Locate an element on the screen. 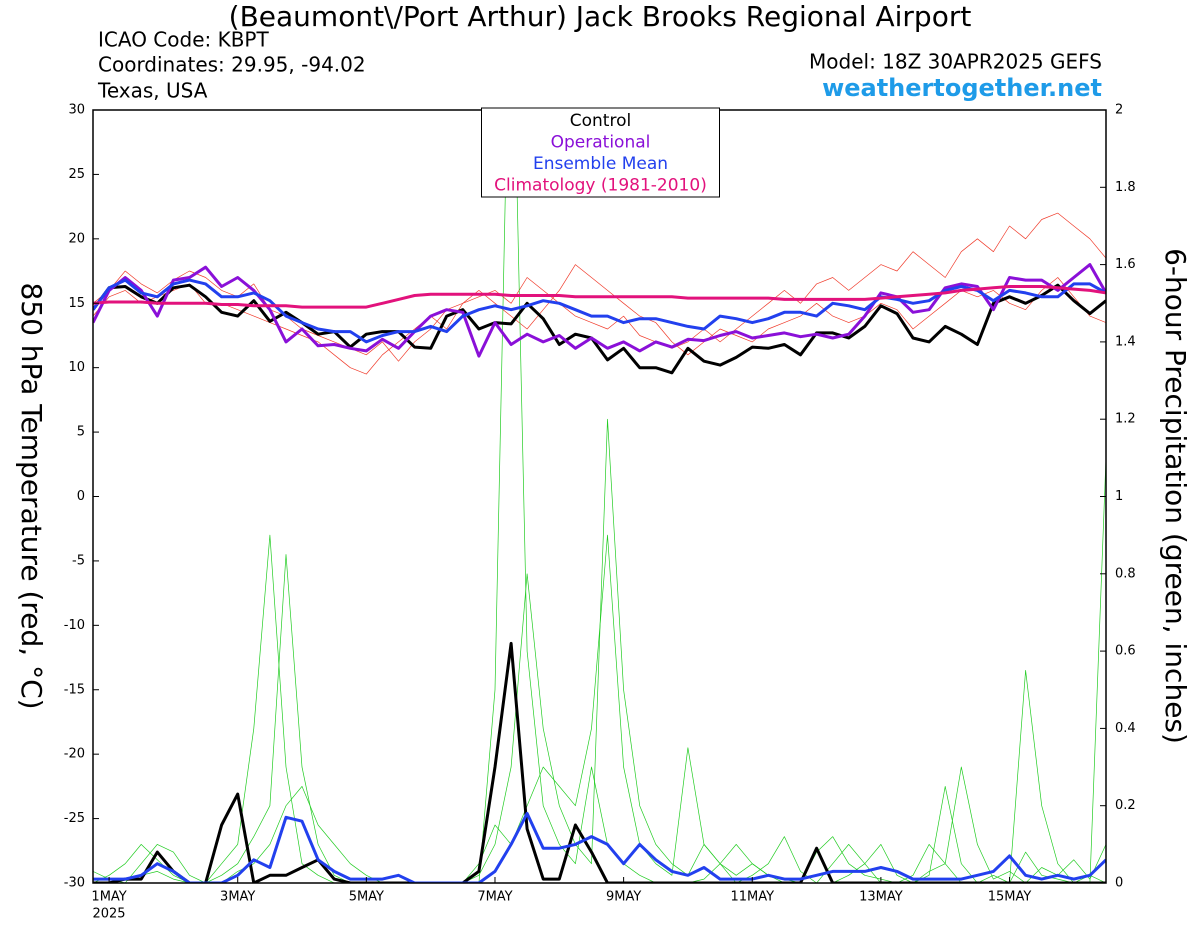 Image resolution: width=1200 pixels, height=927 pixels. y-tick-label: -30 is located at coordinates (74, 883).